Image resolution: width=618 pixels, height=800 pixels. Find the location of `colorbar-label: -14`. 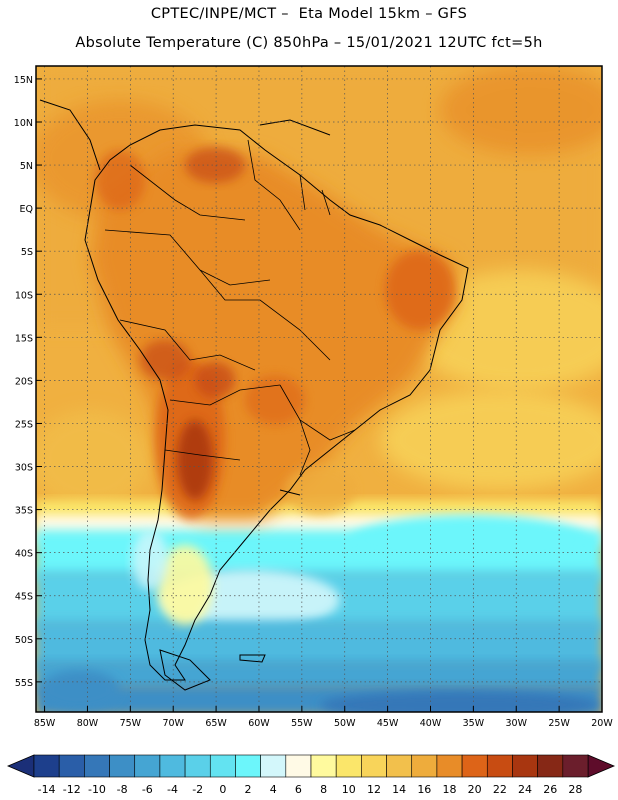

colorbar-label: -14 is located at coordinates (47, 789).